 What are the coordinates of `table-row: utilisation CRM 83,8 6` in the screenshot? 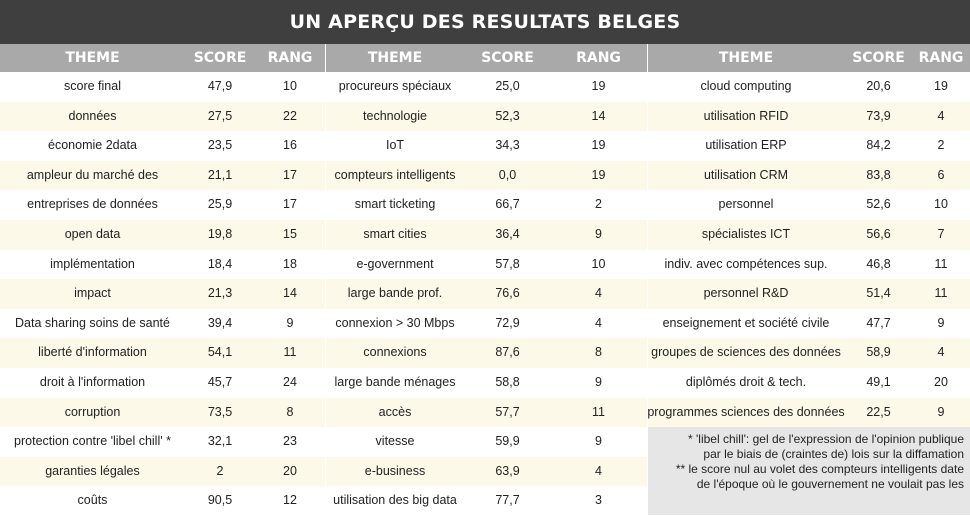 It's located at (808, 175).